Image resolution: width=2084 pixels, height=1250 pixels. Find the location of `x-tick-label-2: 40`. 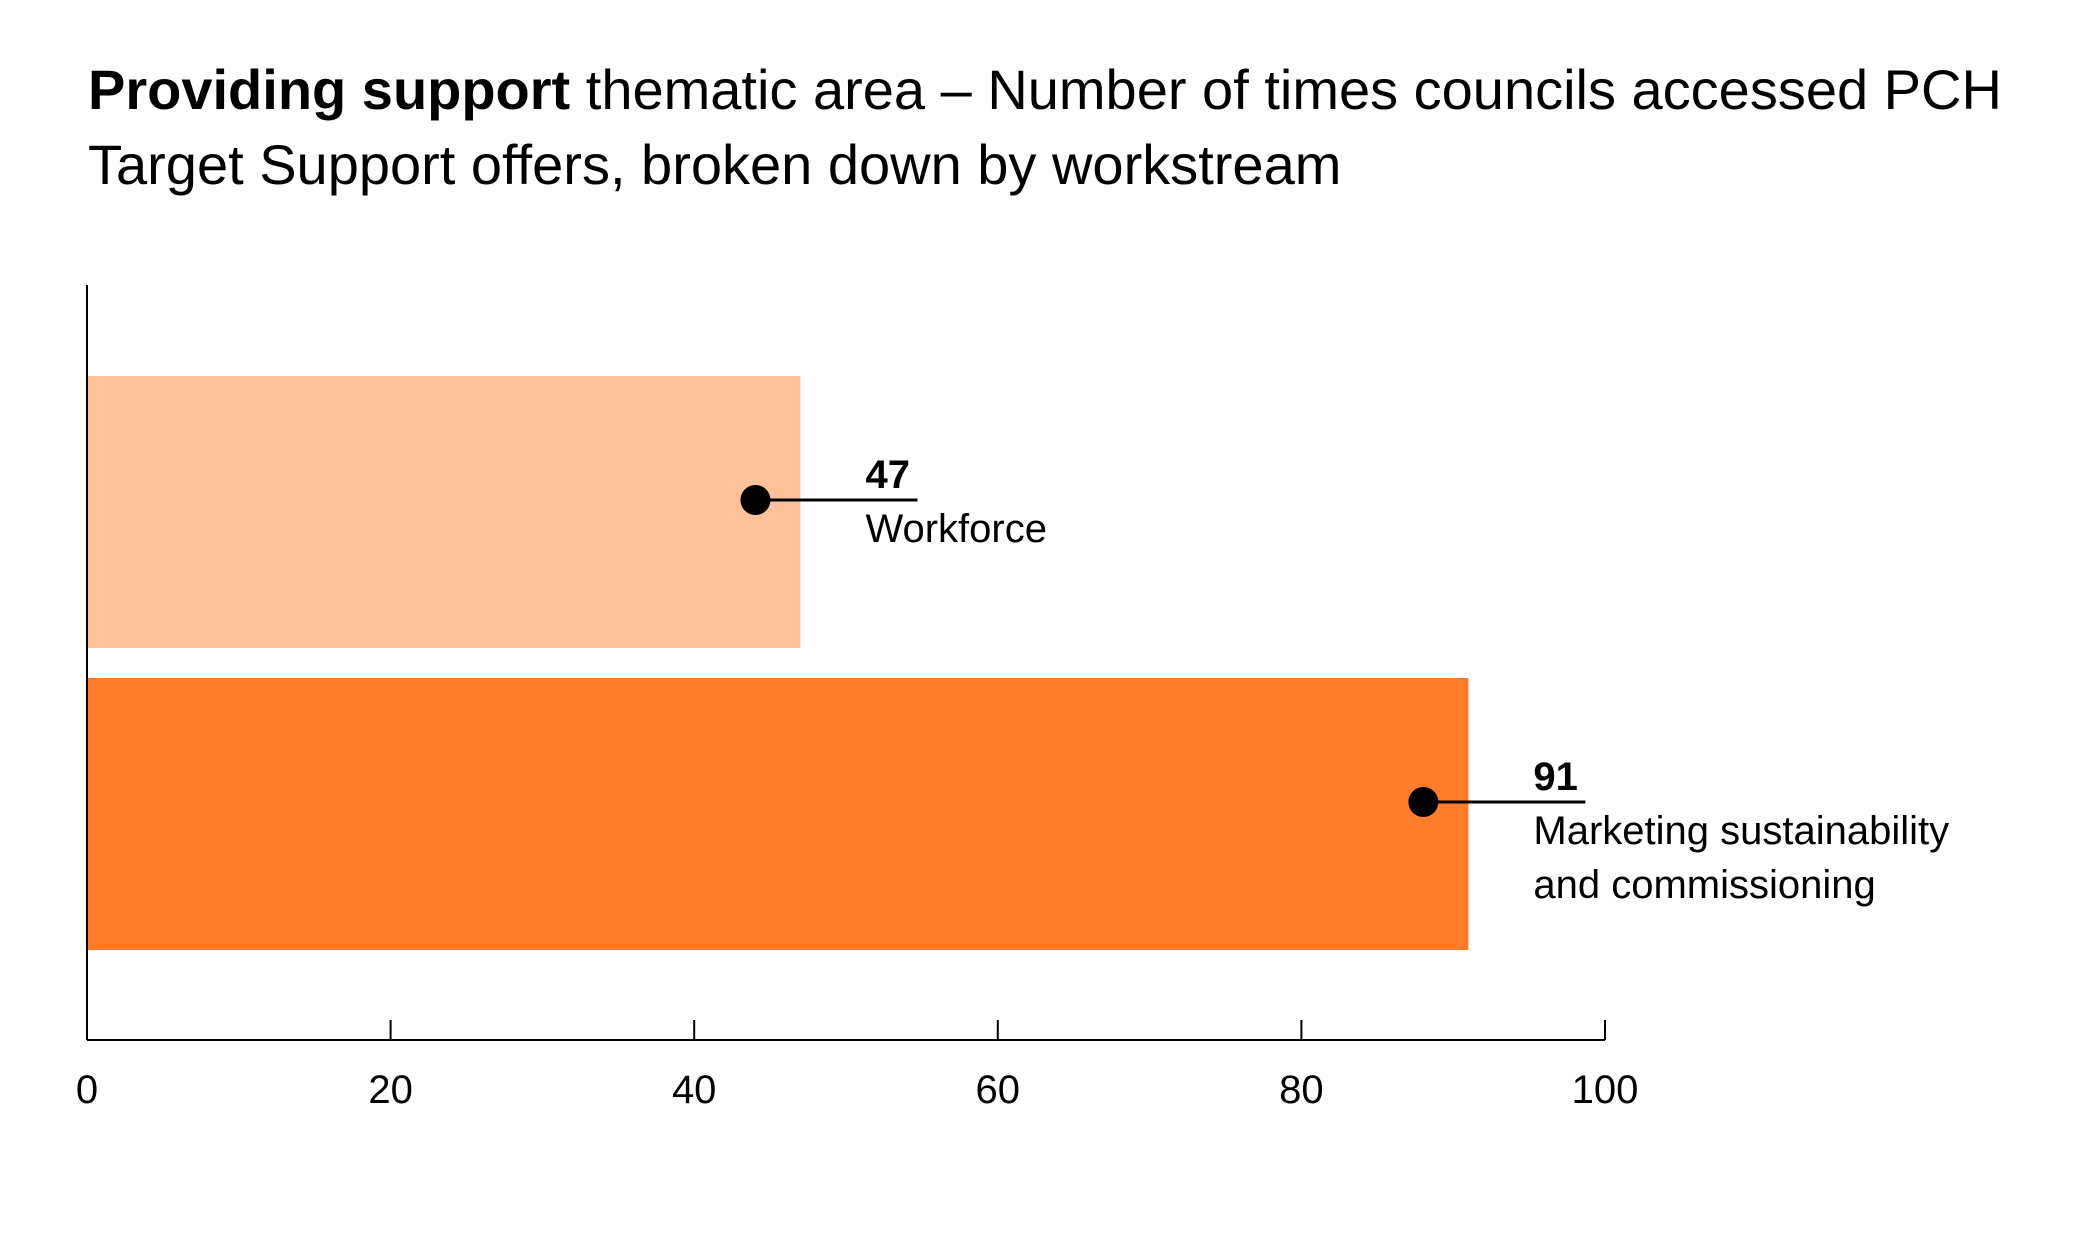

x-tick-label-2: 40 is located at coordinates (694, 1090).